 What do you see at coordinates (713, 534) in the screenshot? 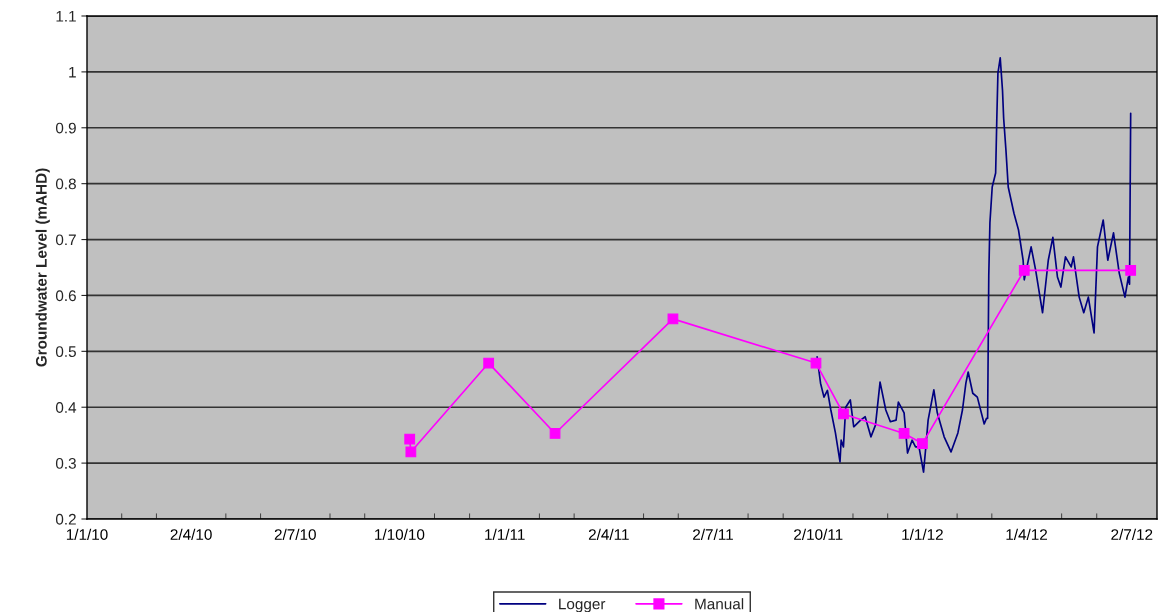
I see `x-tick-label: 2/7/11` at bounding box center [713, 534].